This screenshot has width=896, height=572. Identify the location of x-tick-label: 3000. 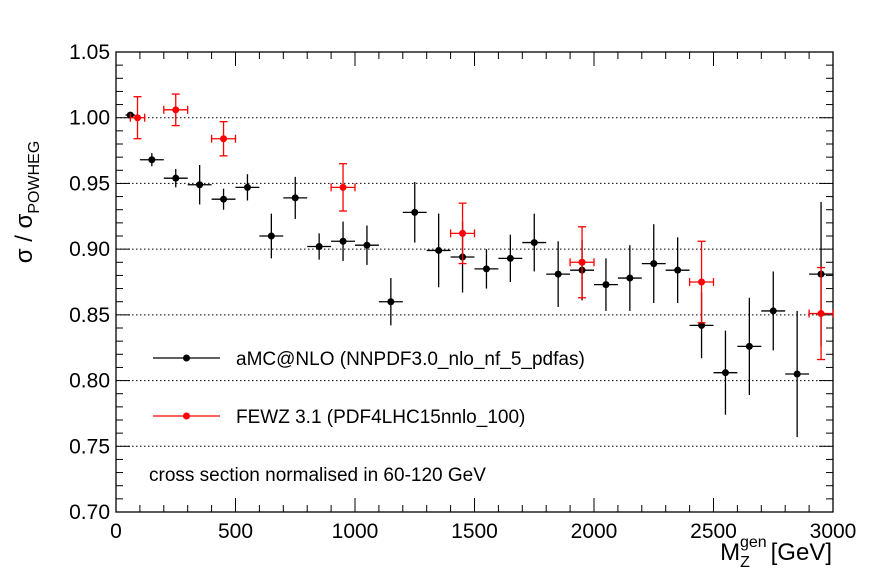
(833, 531).